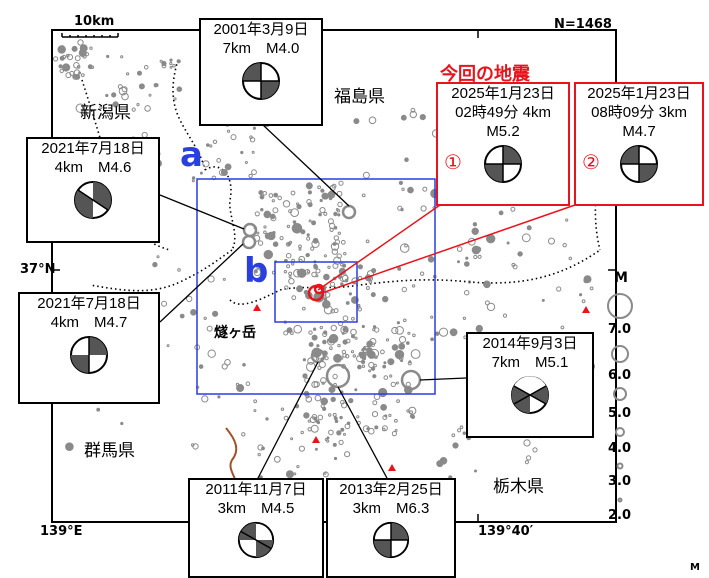  What do you see at coordinates (256, 489) in the screenshot?
I see `mechanism-date: 2011年11月7日` at bounding box center [256, 489].